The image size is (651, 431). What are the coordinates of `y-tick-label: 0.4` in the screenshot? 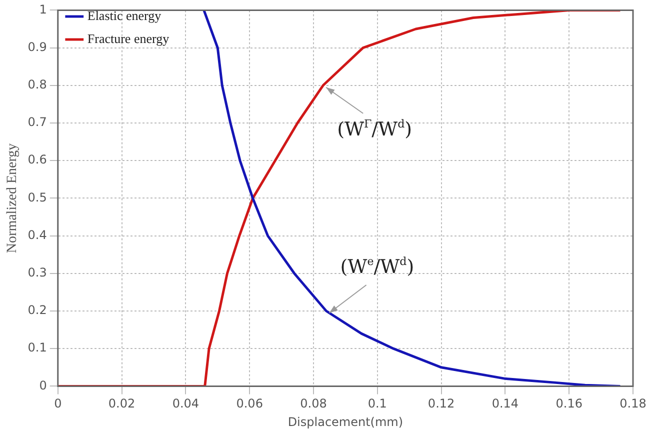 It's located at (37, 235).